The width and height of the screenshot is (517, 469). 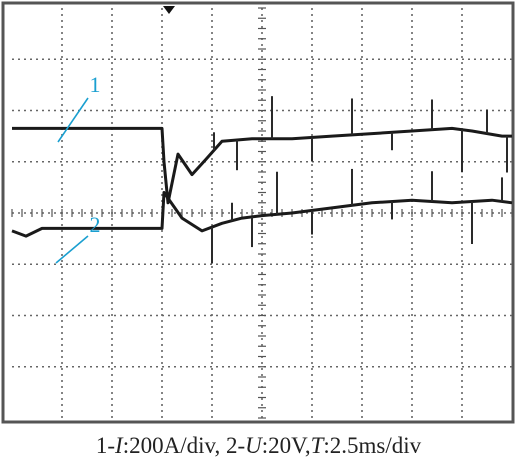 What do you see at coordinates (95, 224) in the screenshot?
I see `label-2-text: 2` at bounding box center [95, 224].